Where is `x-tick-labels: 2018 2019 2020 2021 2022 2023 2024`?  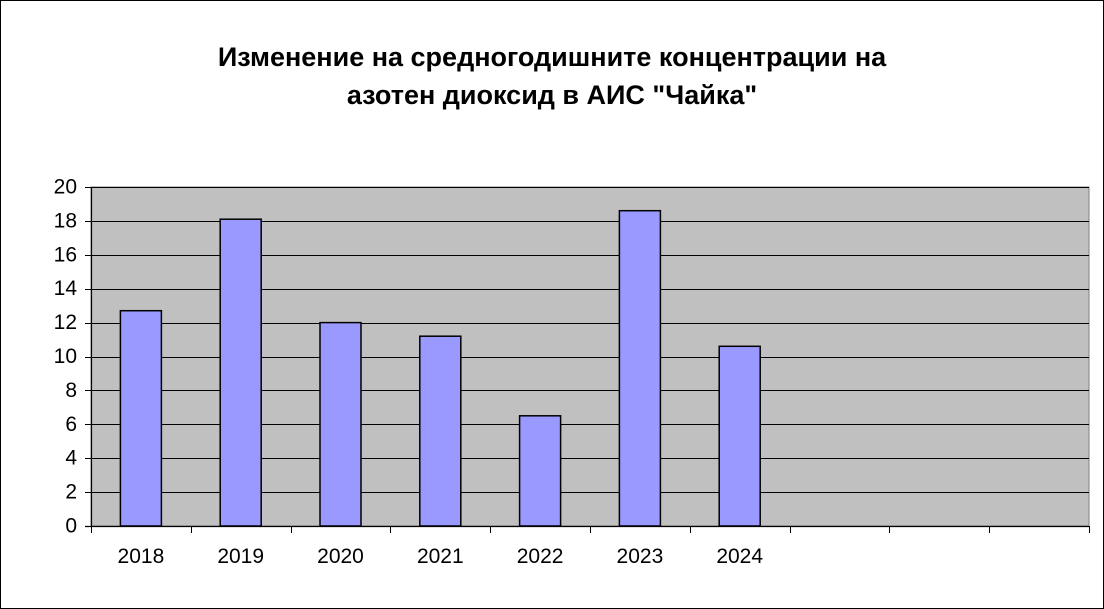
x-tick-labels: 2018 2019 2020 2021 2022 2023 2024 is located at coordinates (441, 556).